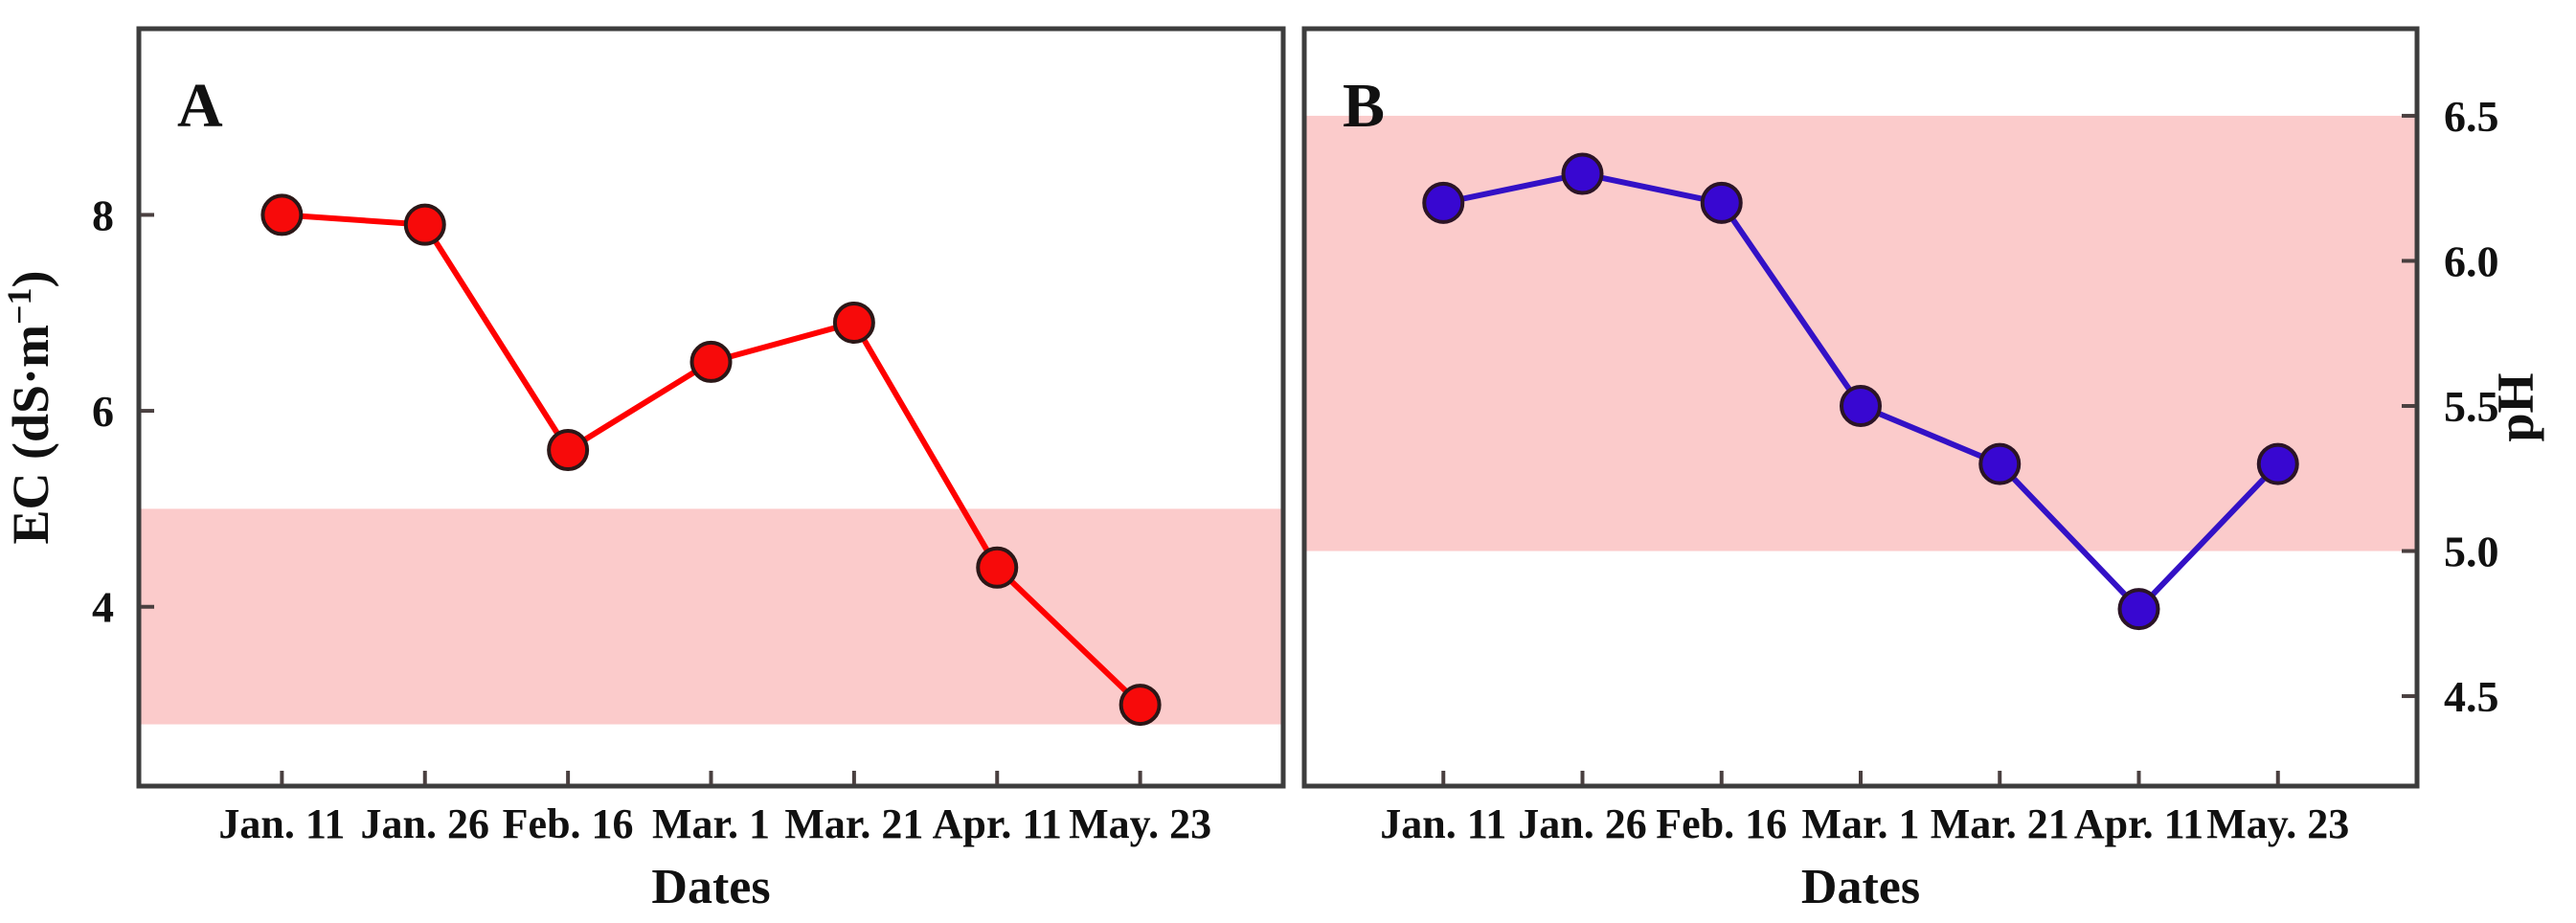 The width and height of the screenshot is (2576, 923). I want to click on panel-letter: A, so click(200, 106).